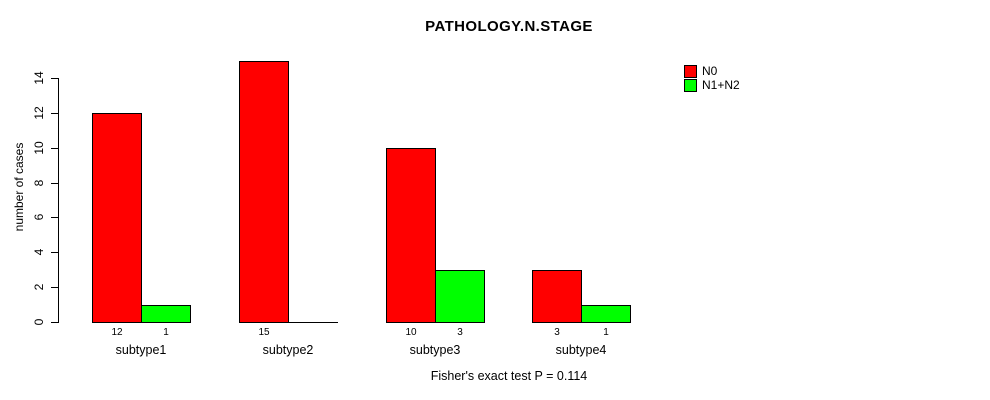 The width and height of the screenshot is (990, 400). Describe the element at coordinates (39, 78) in the screenshot. I see `y-tick-label: 14` at that location.